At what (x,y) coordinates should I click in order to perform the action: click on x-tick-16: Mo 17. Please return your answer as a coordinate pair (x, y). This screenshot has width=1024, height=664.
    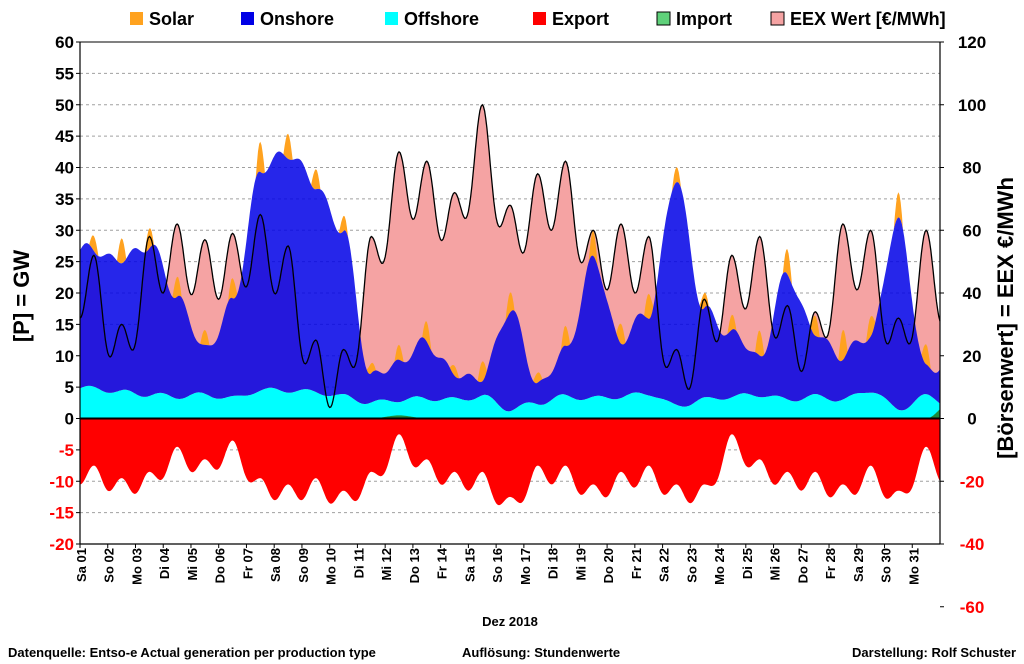
    Looking at the image, I should click on (525, 566).